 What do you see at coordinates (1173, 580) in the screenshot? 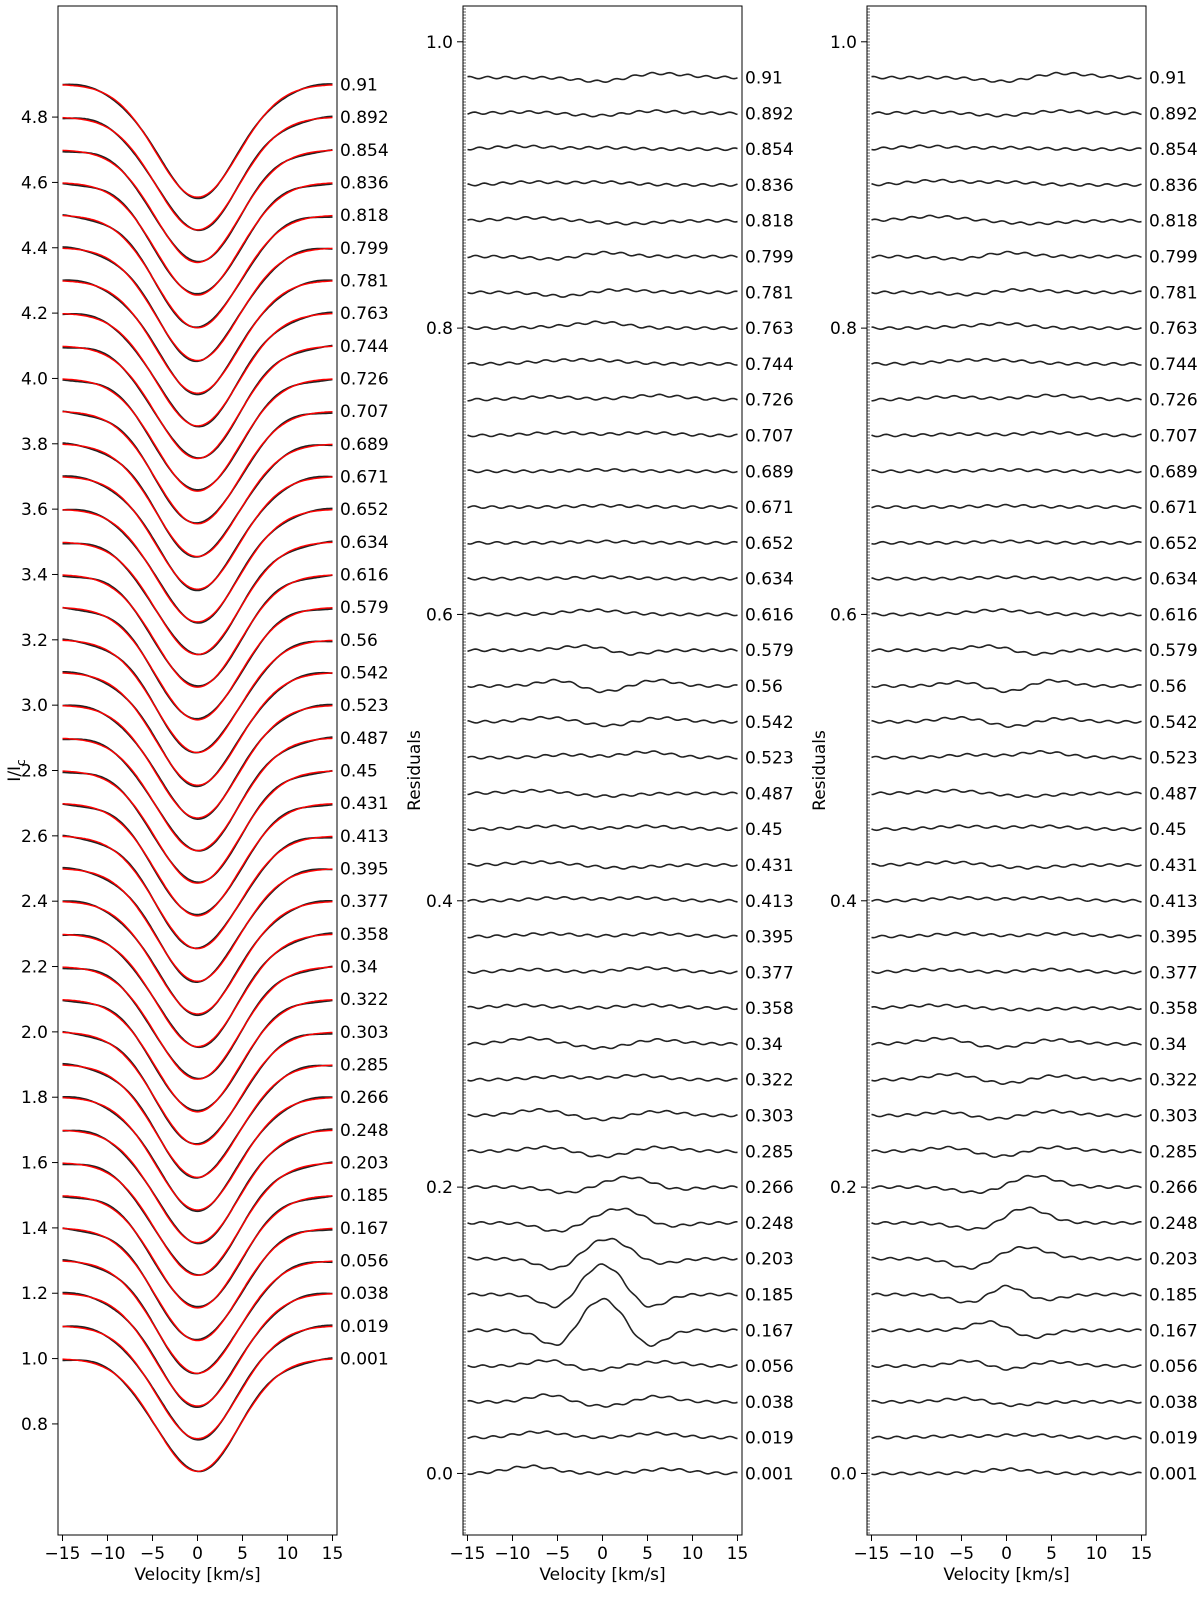
I see `phase-label: 0.634` at bounding box center [1173, 580].